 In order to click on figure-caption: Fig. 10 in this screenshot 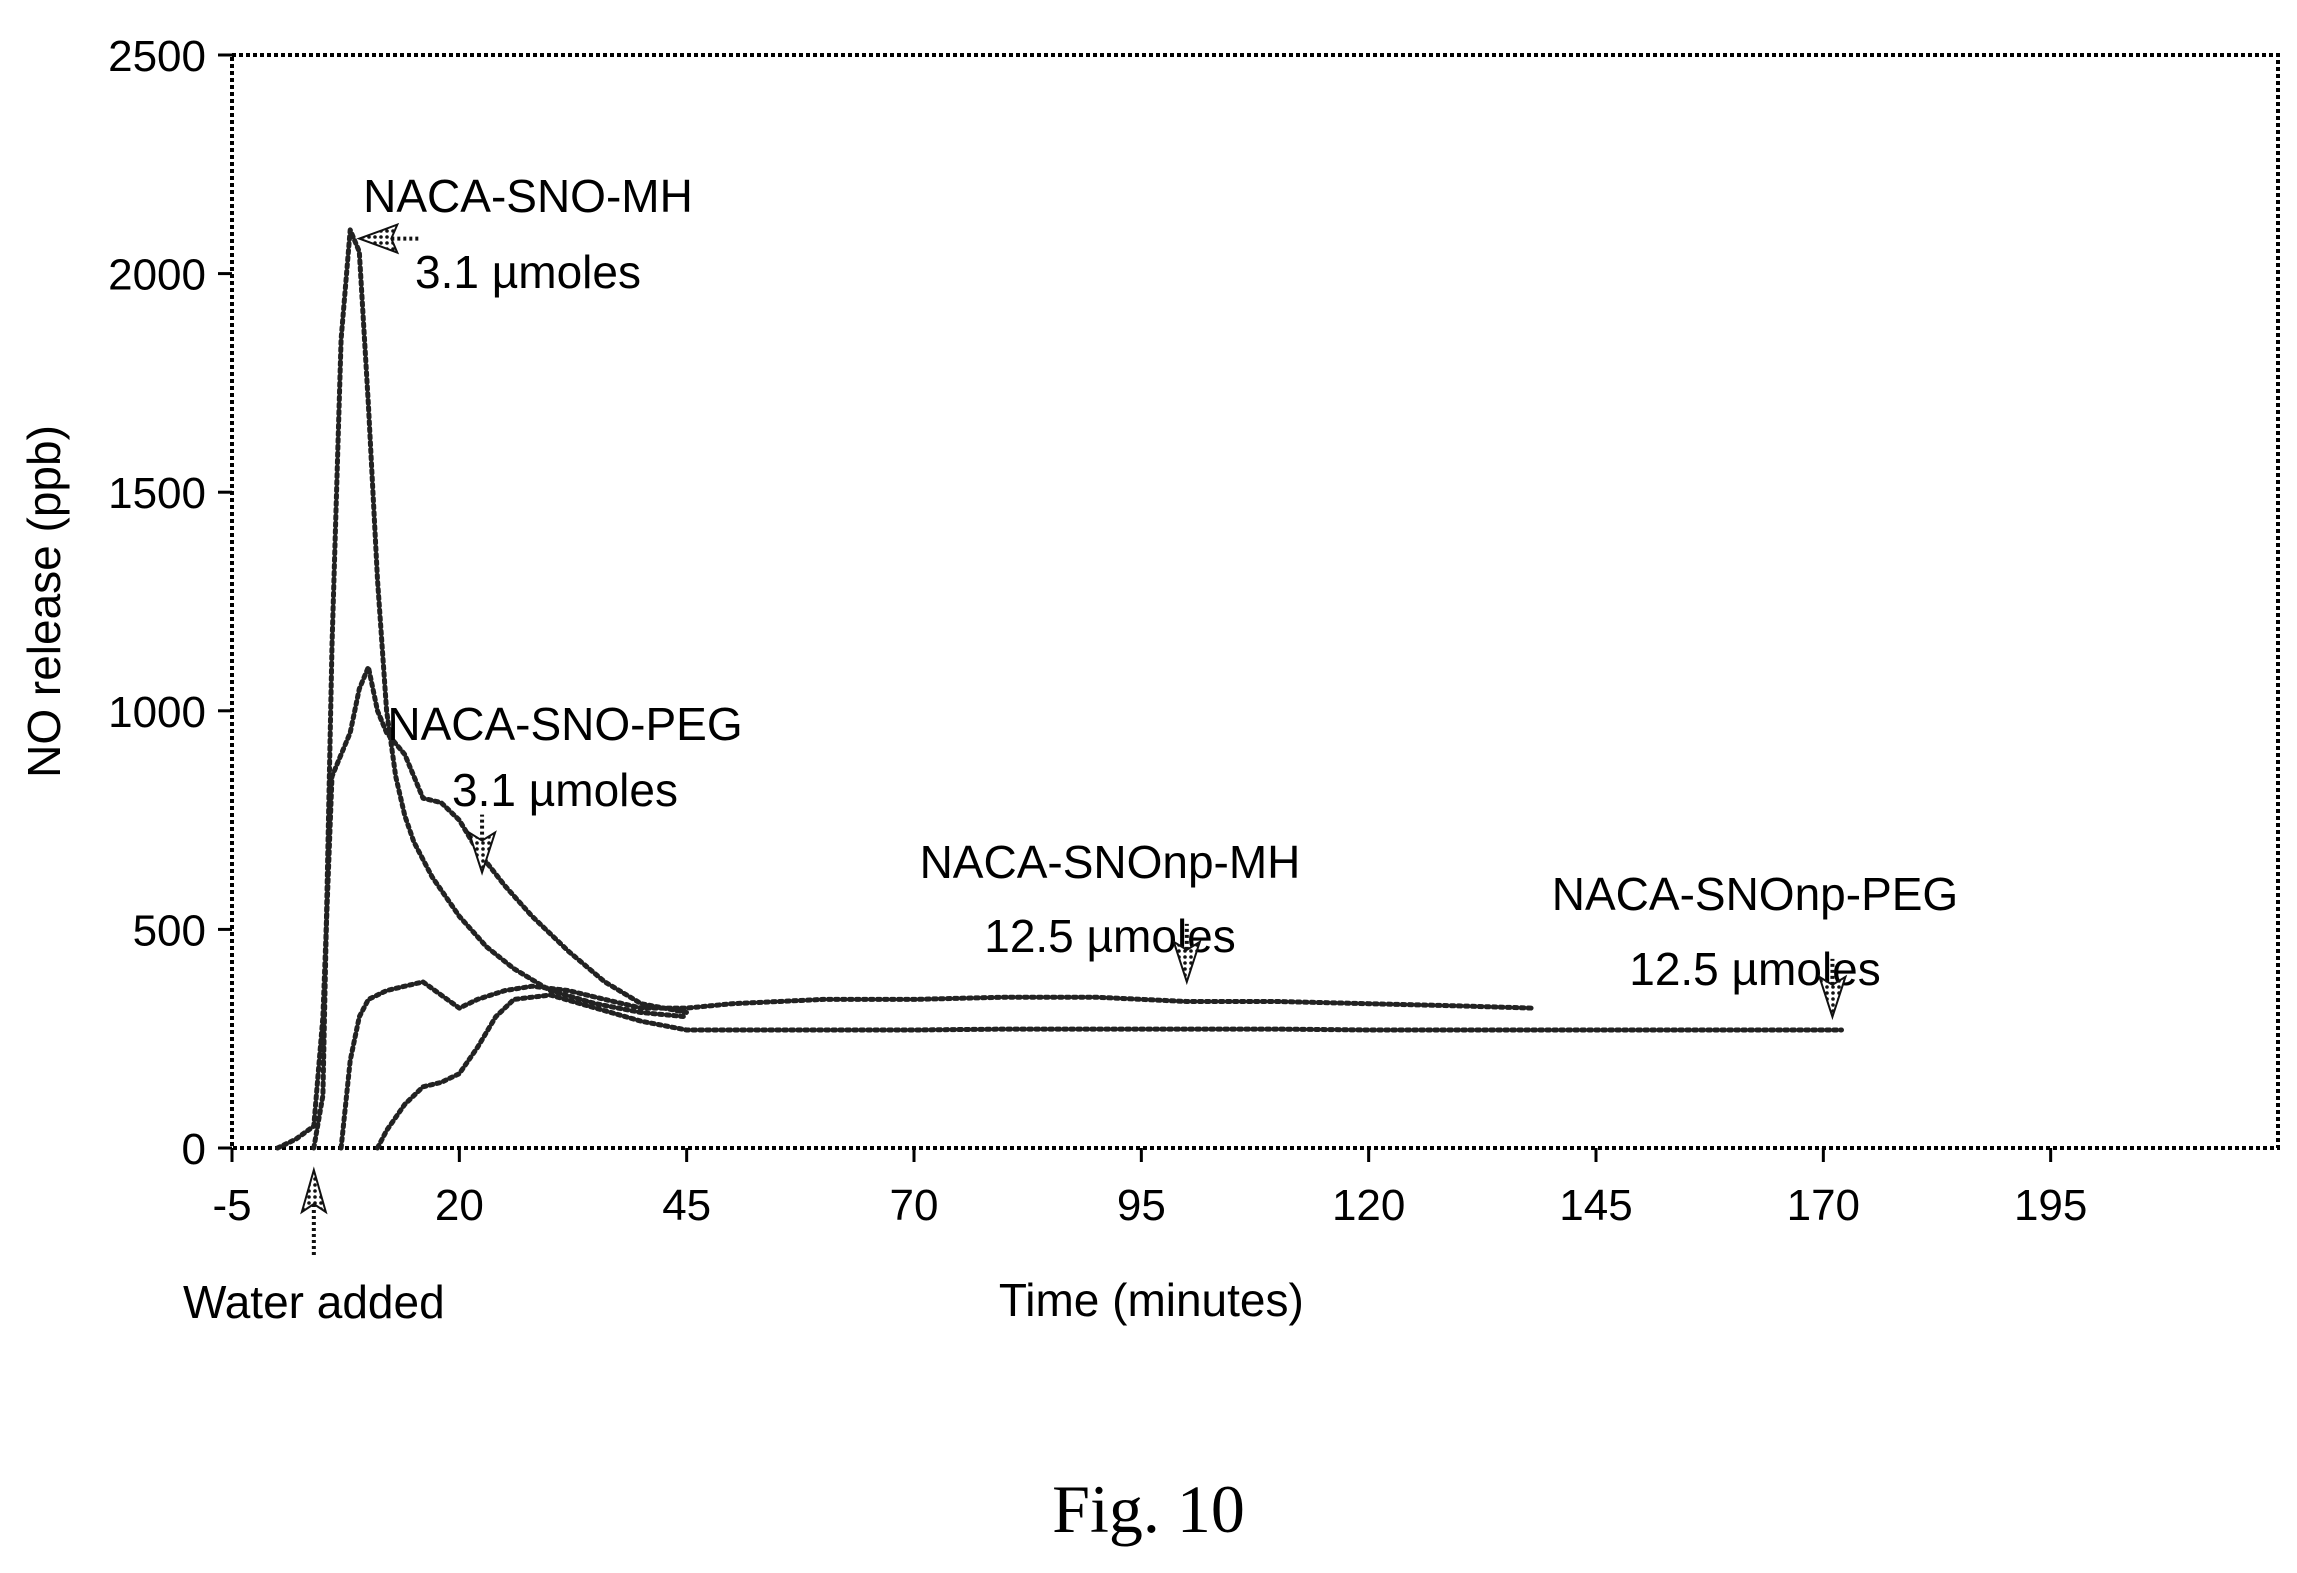, I will do `click(1148, 1509)`.